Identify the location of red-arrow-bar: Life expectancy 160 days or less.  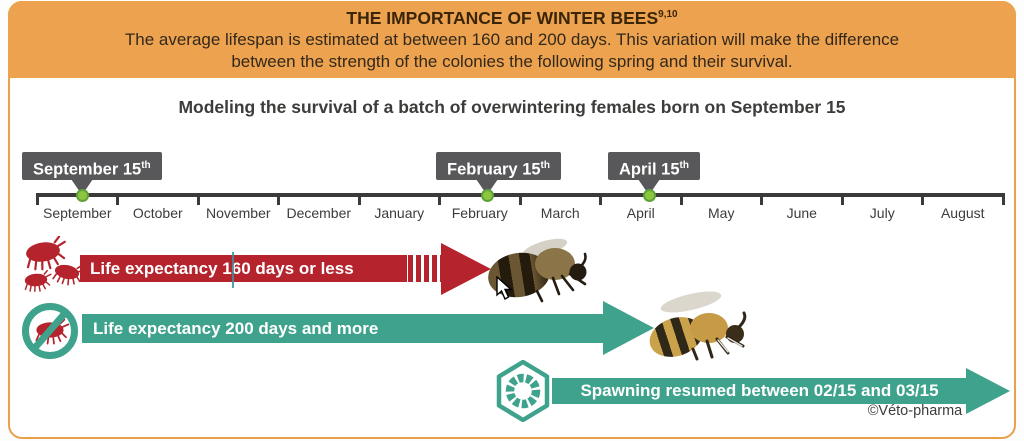
(243, 268).